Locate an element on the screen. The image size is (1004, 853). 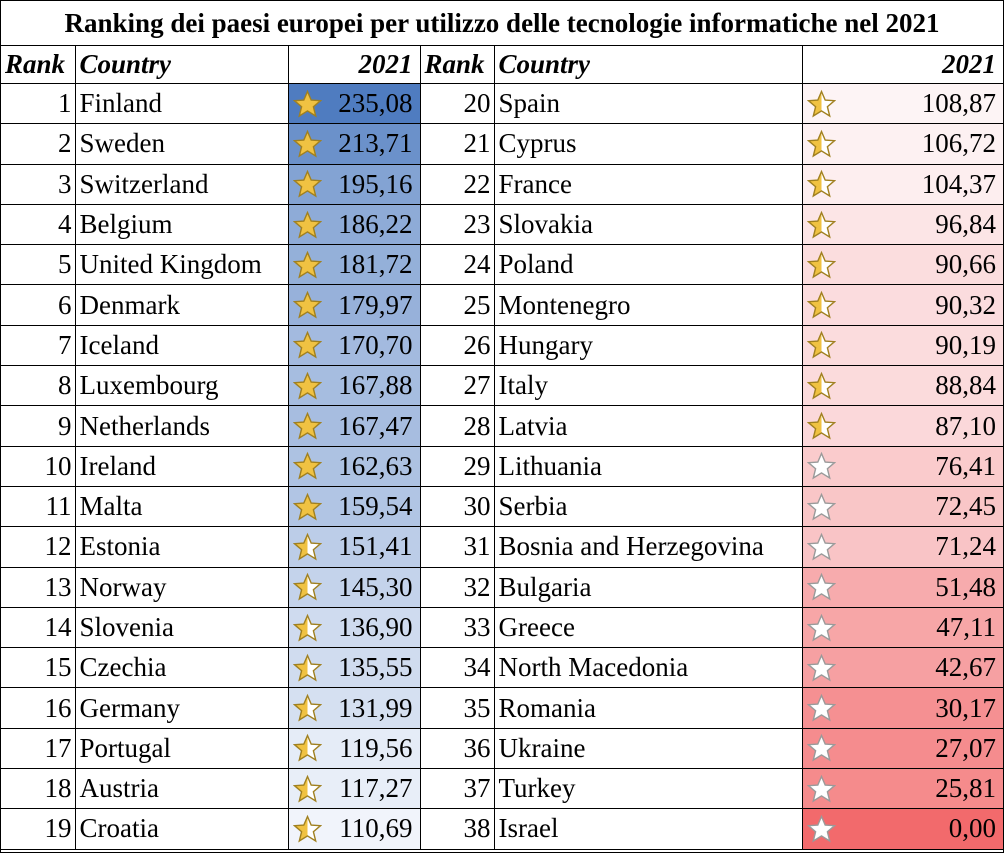
value-cell: 135,55 is located at coordinates (354, 668).